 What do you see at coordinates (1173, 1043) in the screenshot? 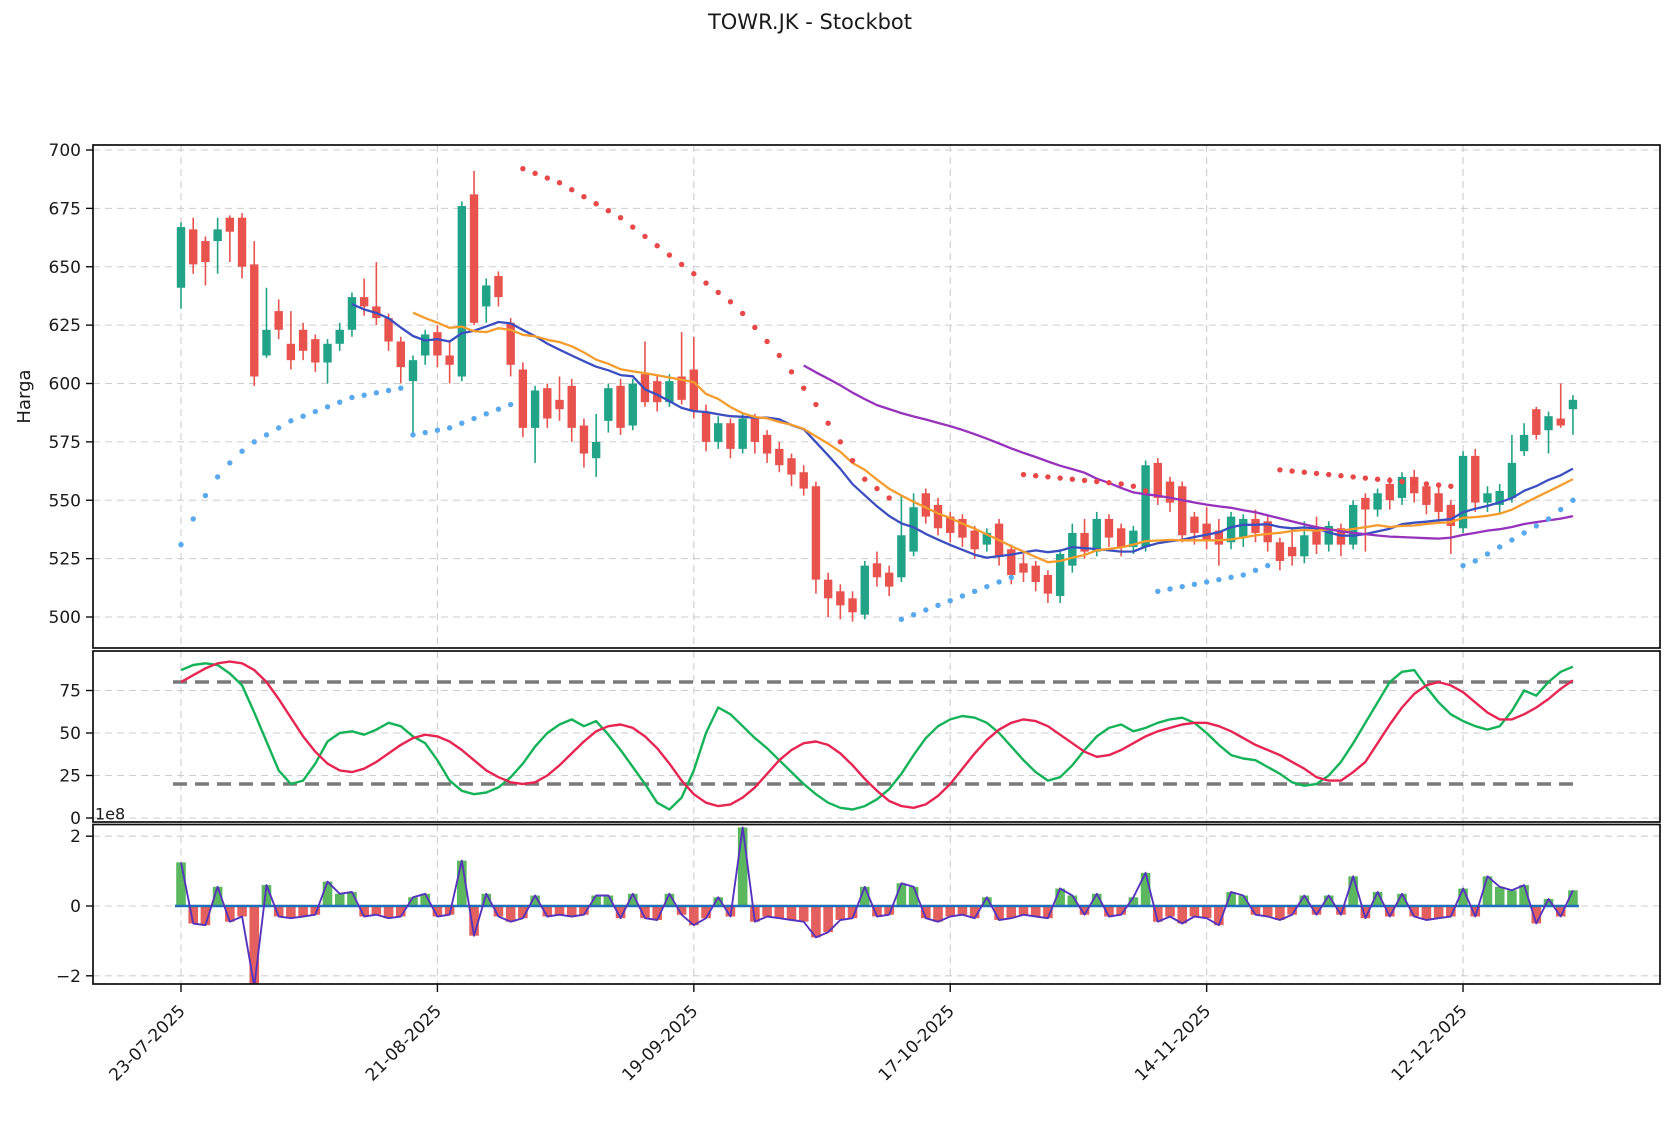
I see `x-tick-label: 14-11-2025` at bounding box center [1173, 1043].